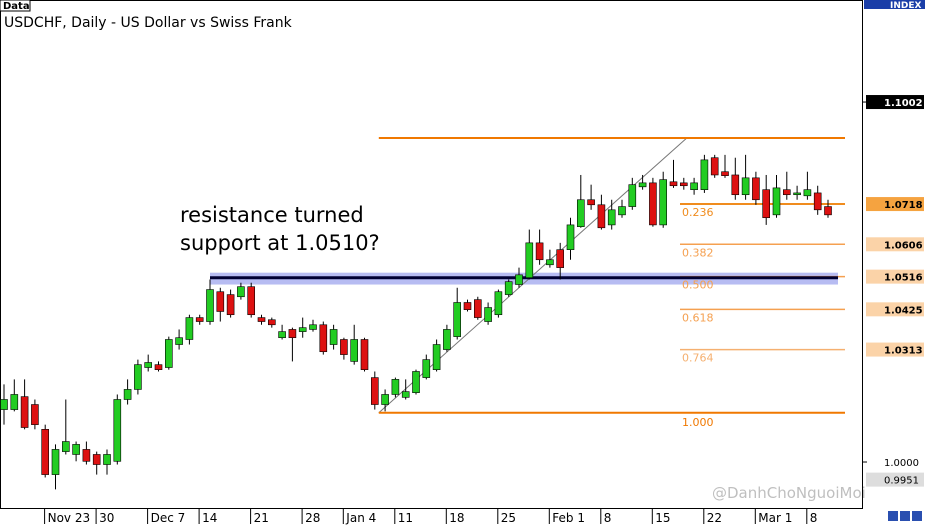  Describe the element at coordinates (280, 243) in the screenshot. I see `annotation-line: support at 1.0510?` at that location.